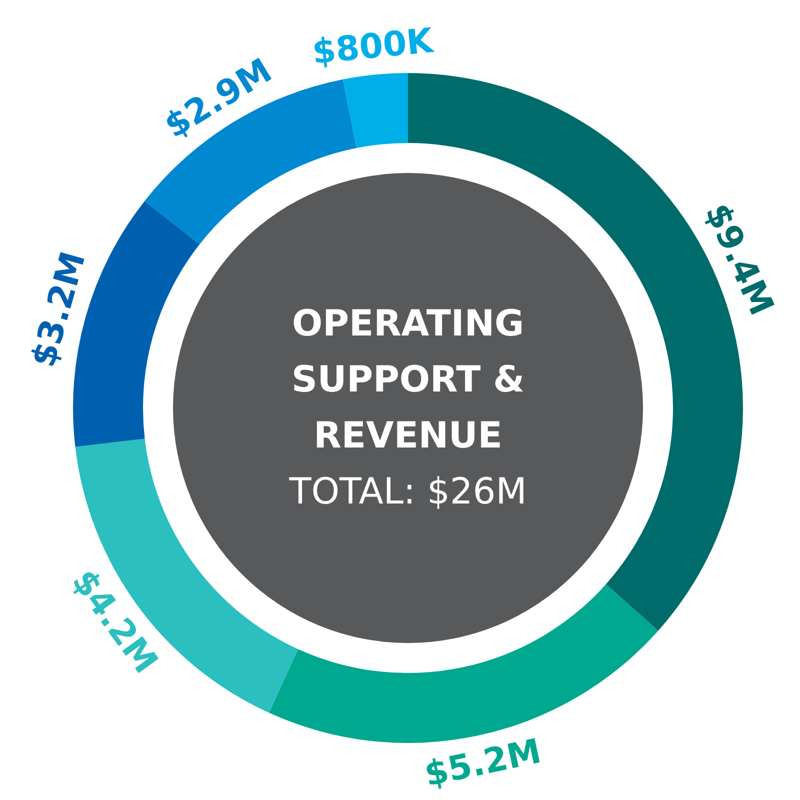 The image size is (800, 800). I want to click on text: OPERATING SUPPORT & REVENUE, so click(408, 380).